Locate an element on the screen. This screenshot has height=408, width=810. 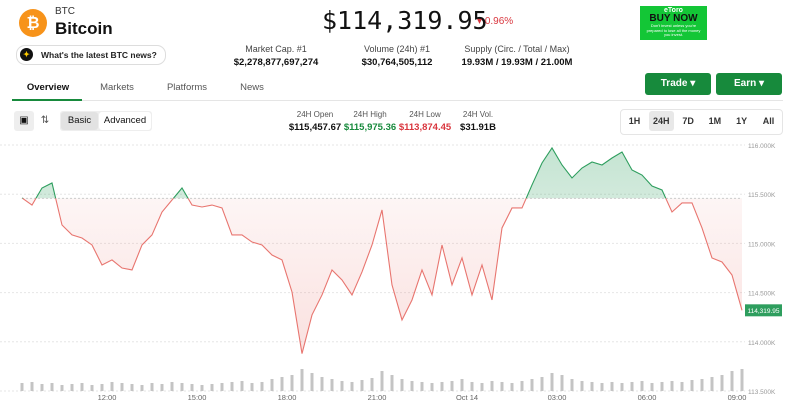
symbol: BTC is located at coordinates (65, 11).